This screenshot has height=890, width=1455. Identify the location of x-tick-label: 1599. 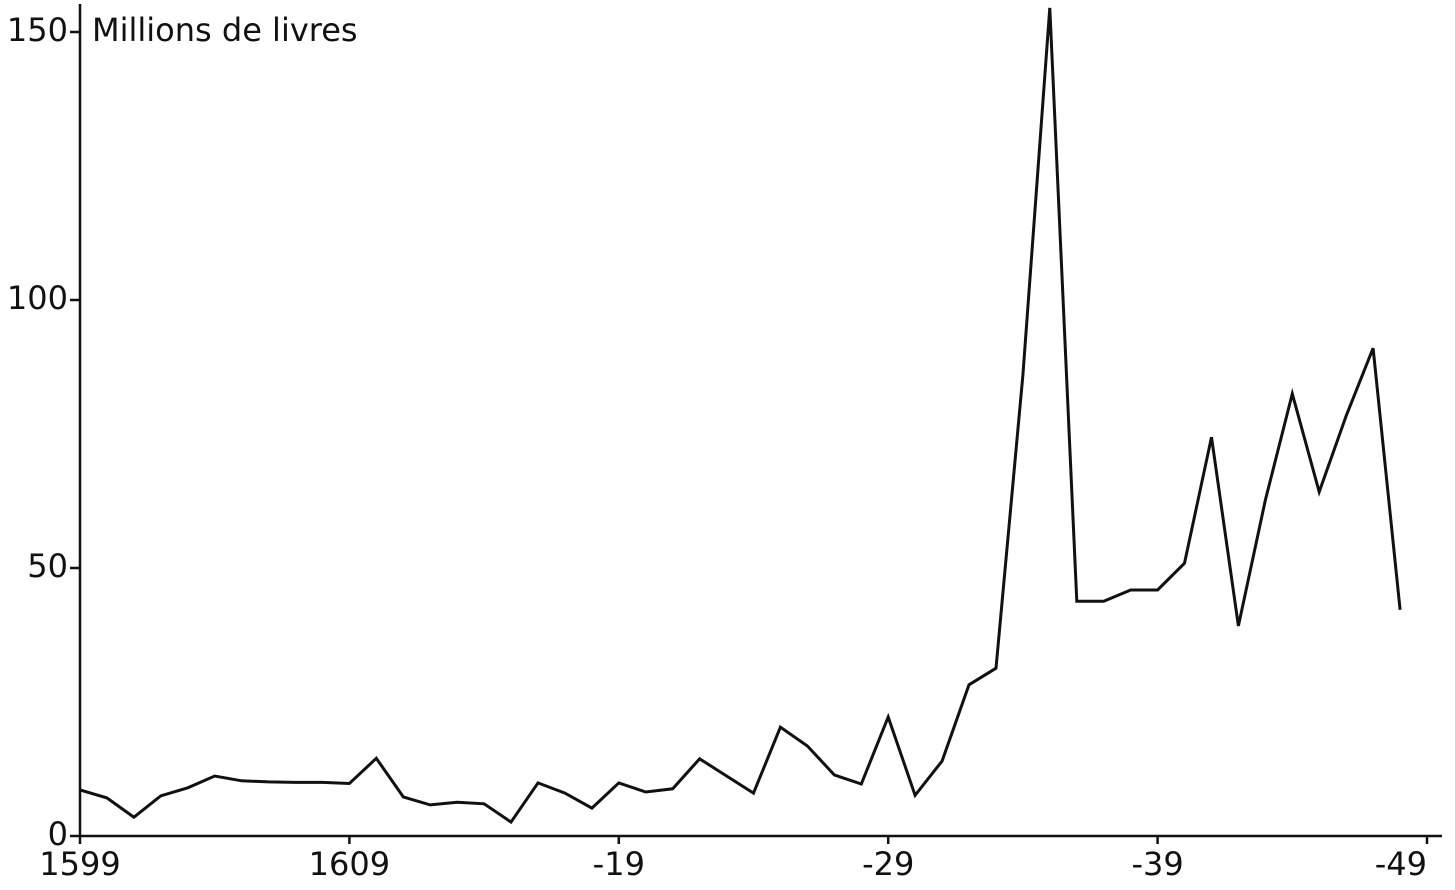
(79, 864).